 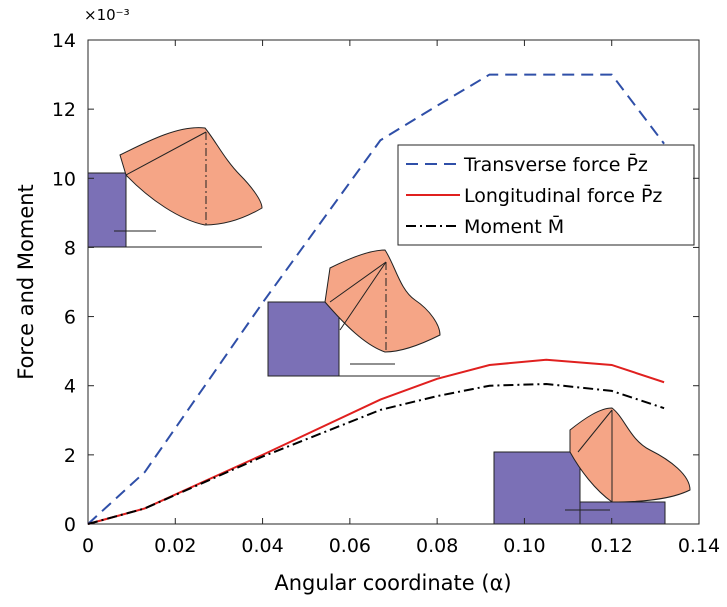 What do you see at coordinates (70, 248) in the screenshot?
I see `y-tick-label: 8` at bounding box center [70, 248].